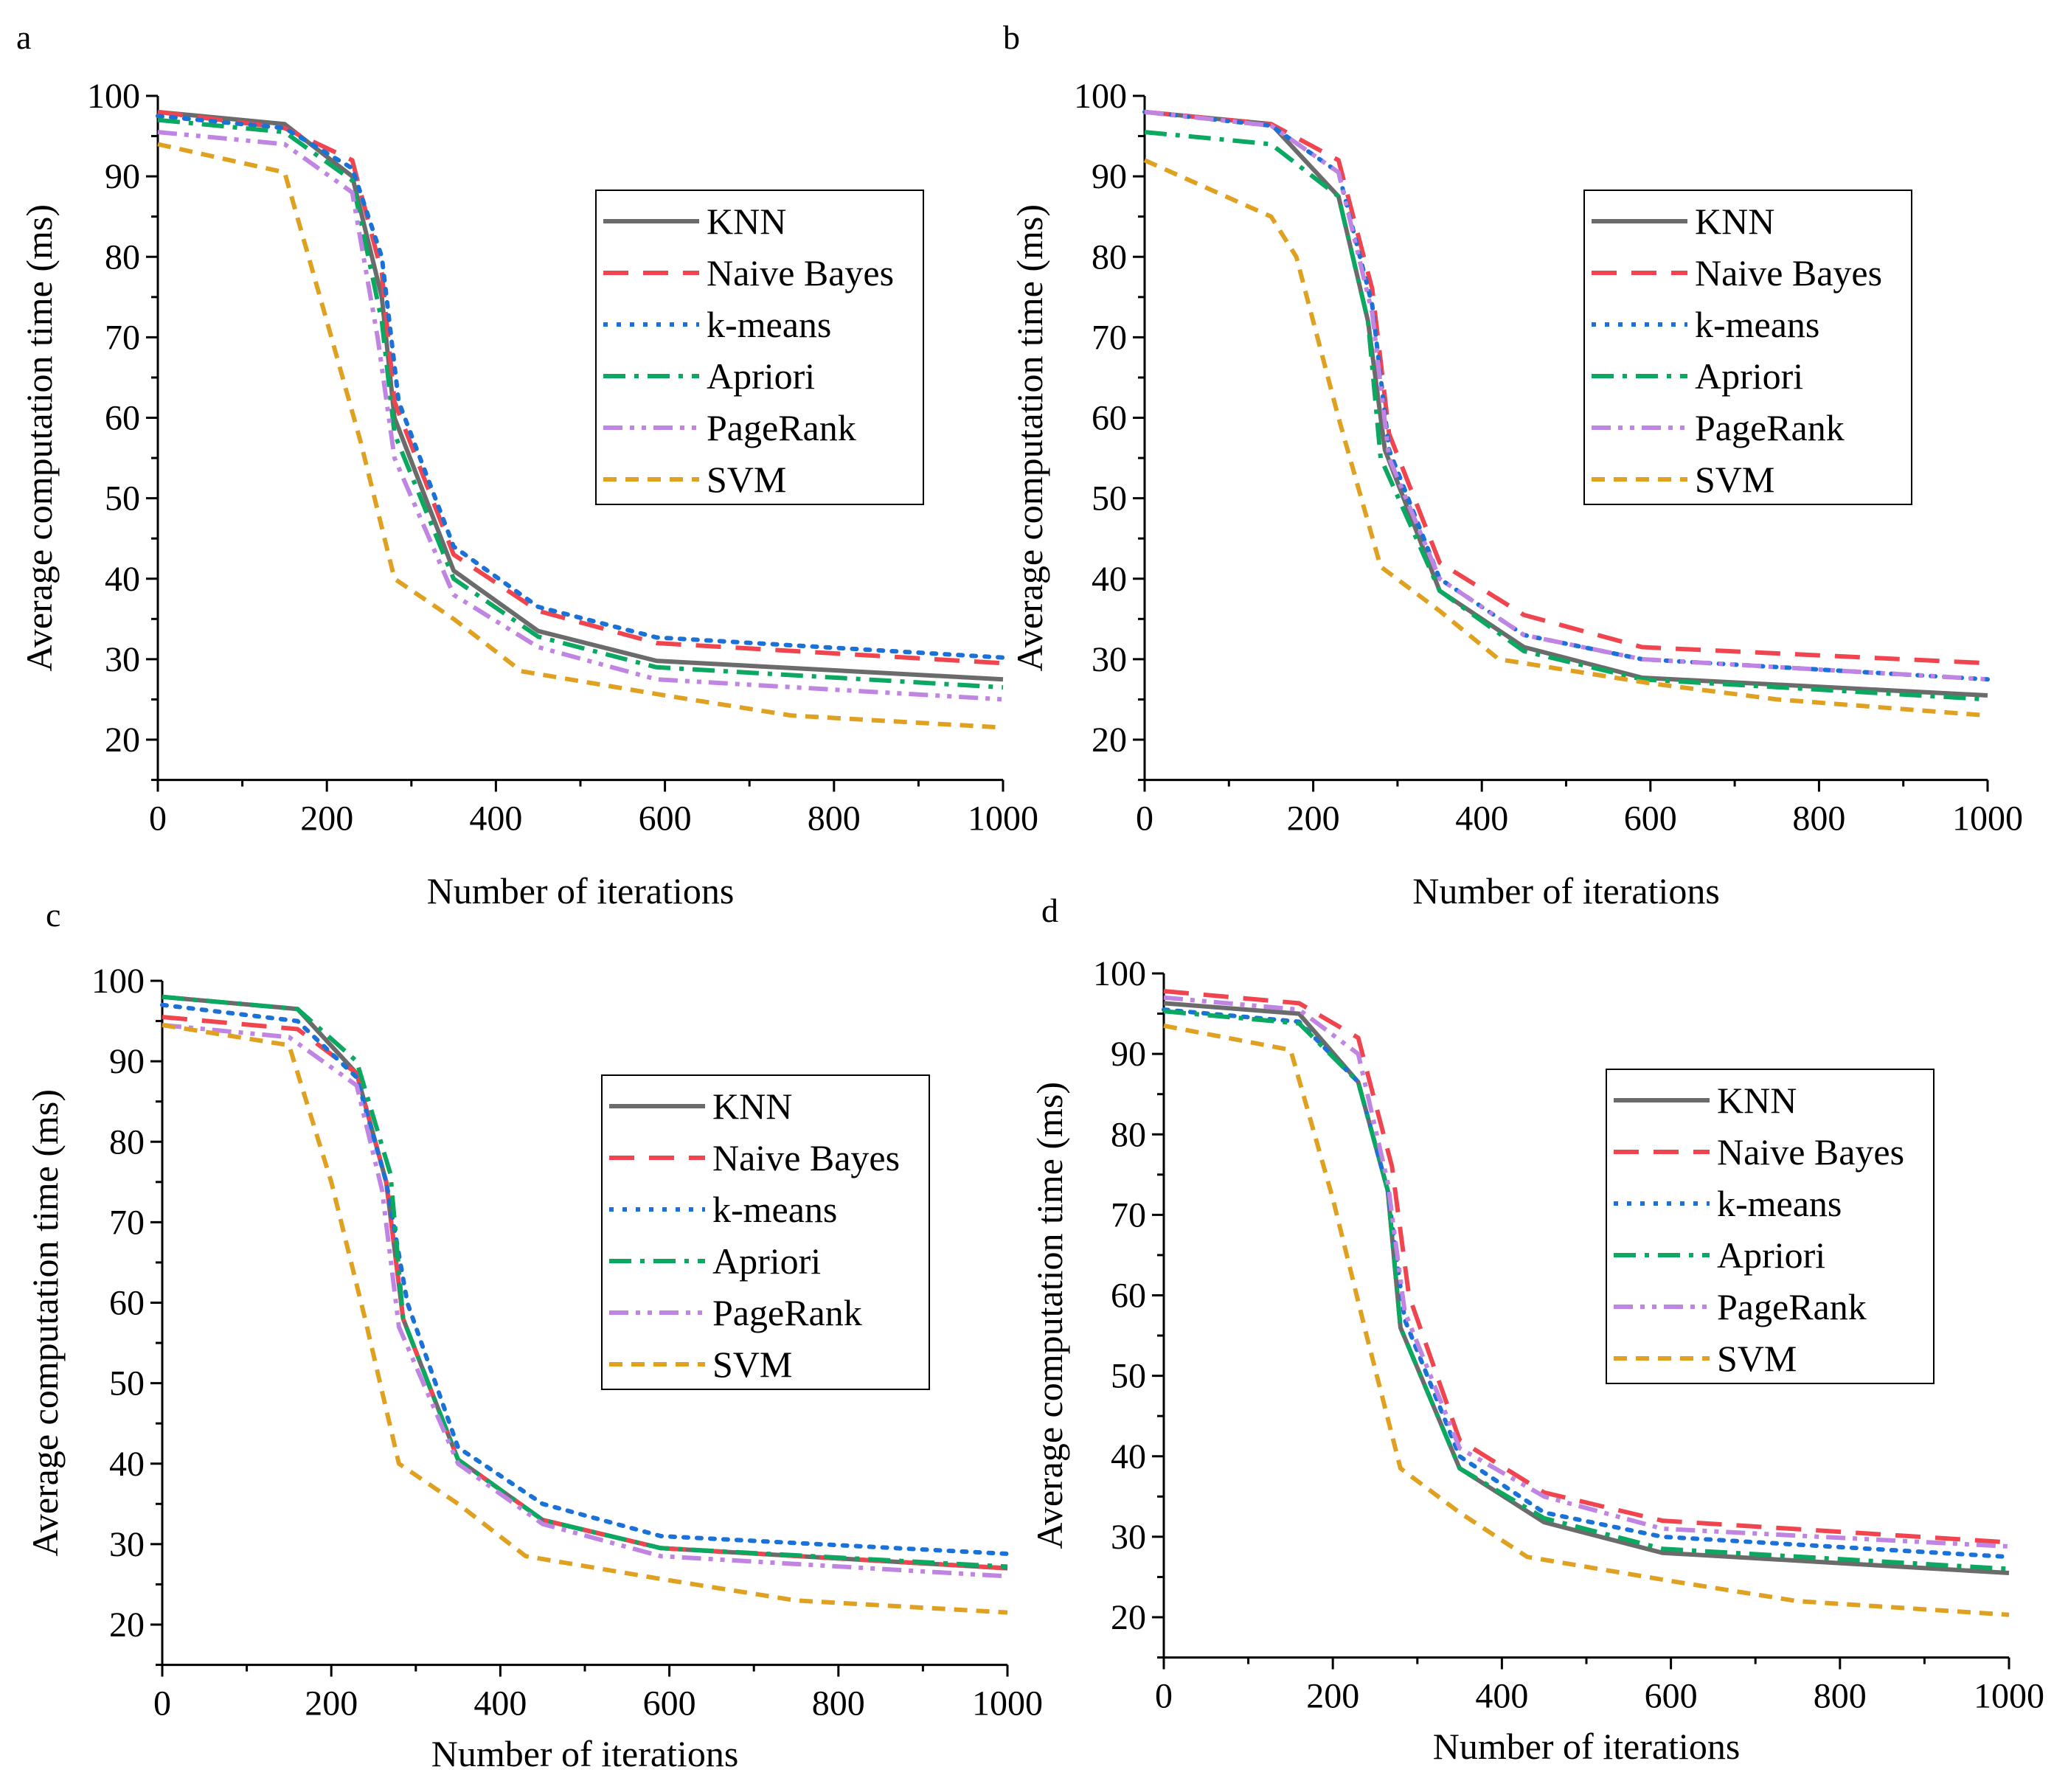 This screenshot has width=2068, height=1792. What do you see at coordinates (1566, 388) in the screenshot?
I see `series-line-naive-bayes` at bounding box center [1566, 388].